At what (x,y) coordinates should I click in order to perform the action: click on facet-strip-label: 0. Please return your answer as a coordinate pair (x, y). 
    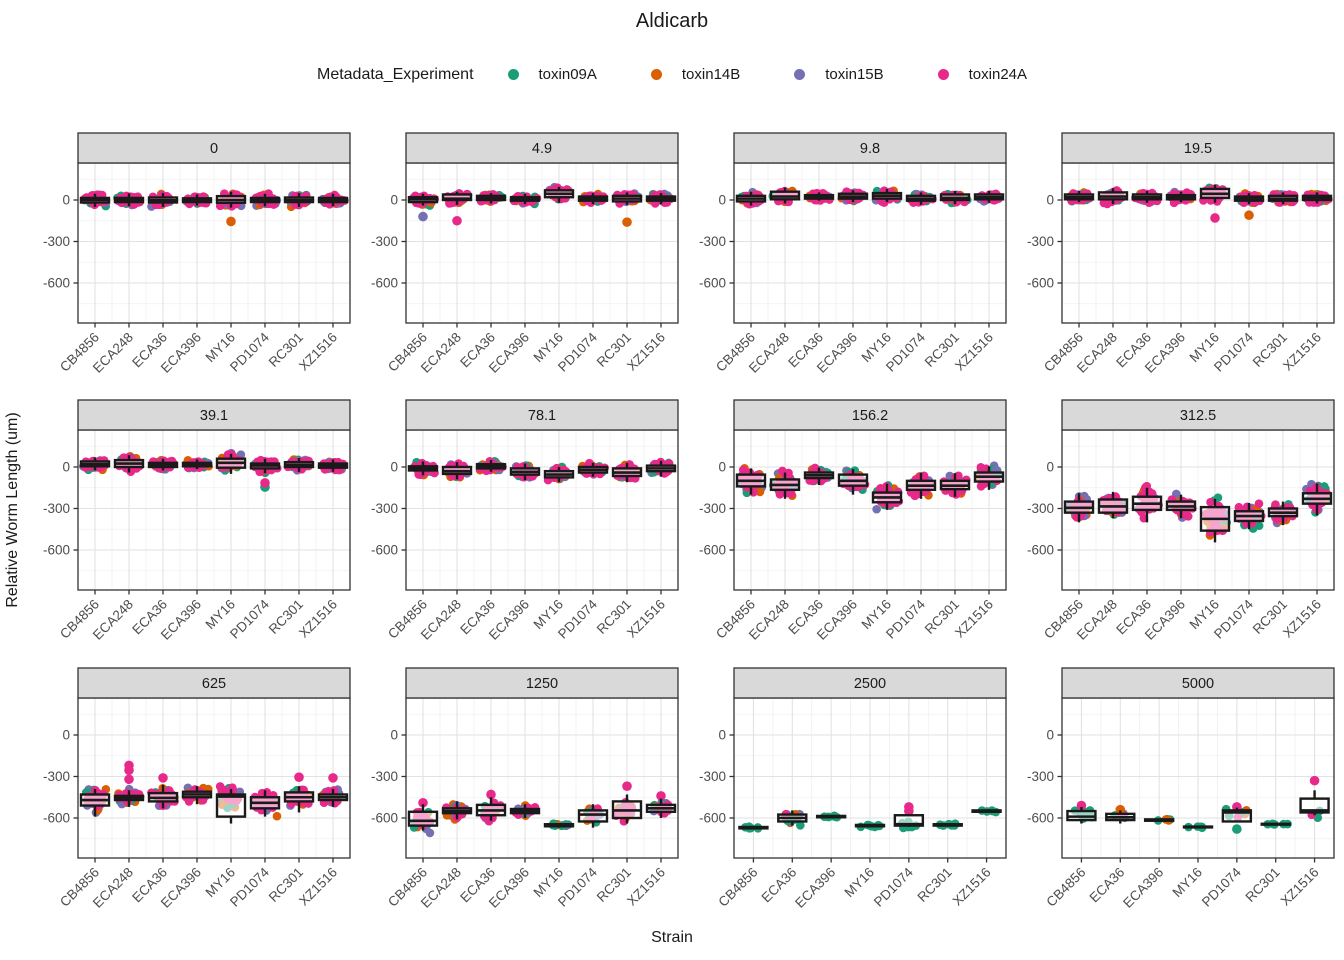
    Looking at the image, I should click on (214, 149).